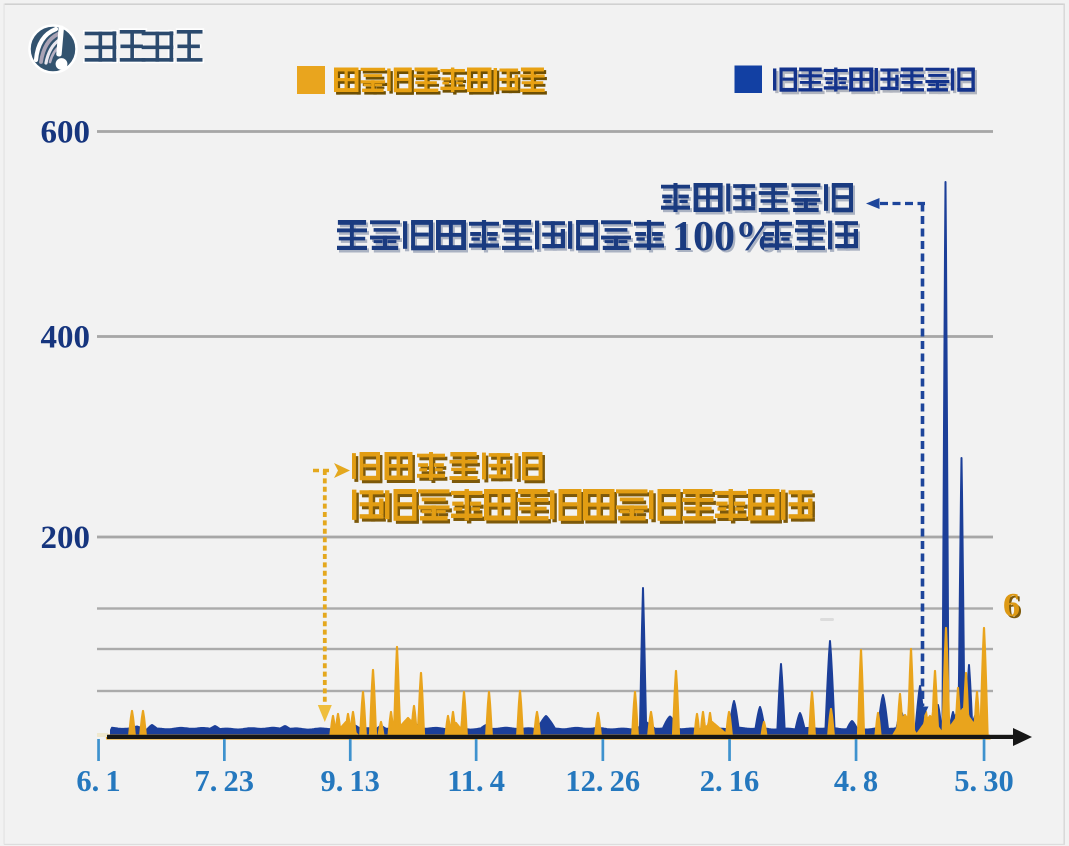 The height and width of the screenshot is (846, 1069). Describe the element at coordinates (98, 781) in the screenshot. I see `svg-text: 6. 1` at that location.